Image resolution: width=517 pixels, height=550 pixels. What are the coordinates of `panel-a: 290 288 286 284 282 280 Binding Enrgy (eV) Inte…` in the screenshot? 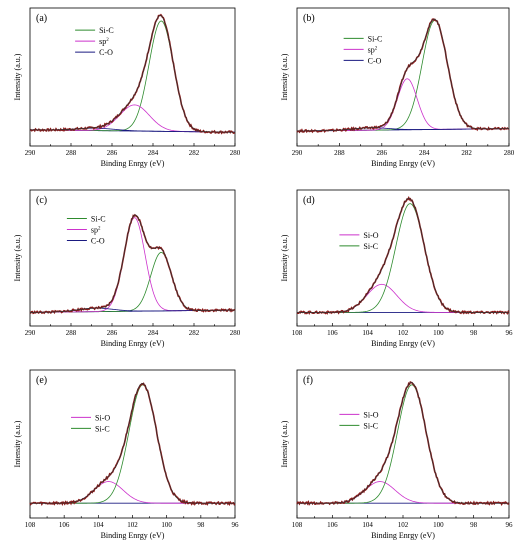 It's located at (127, 87).